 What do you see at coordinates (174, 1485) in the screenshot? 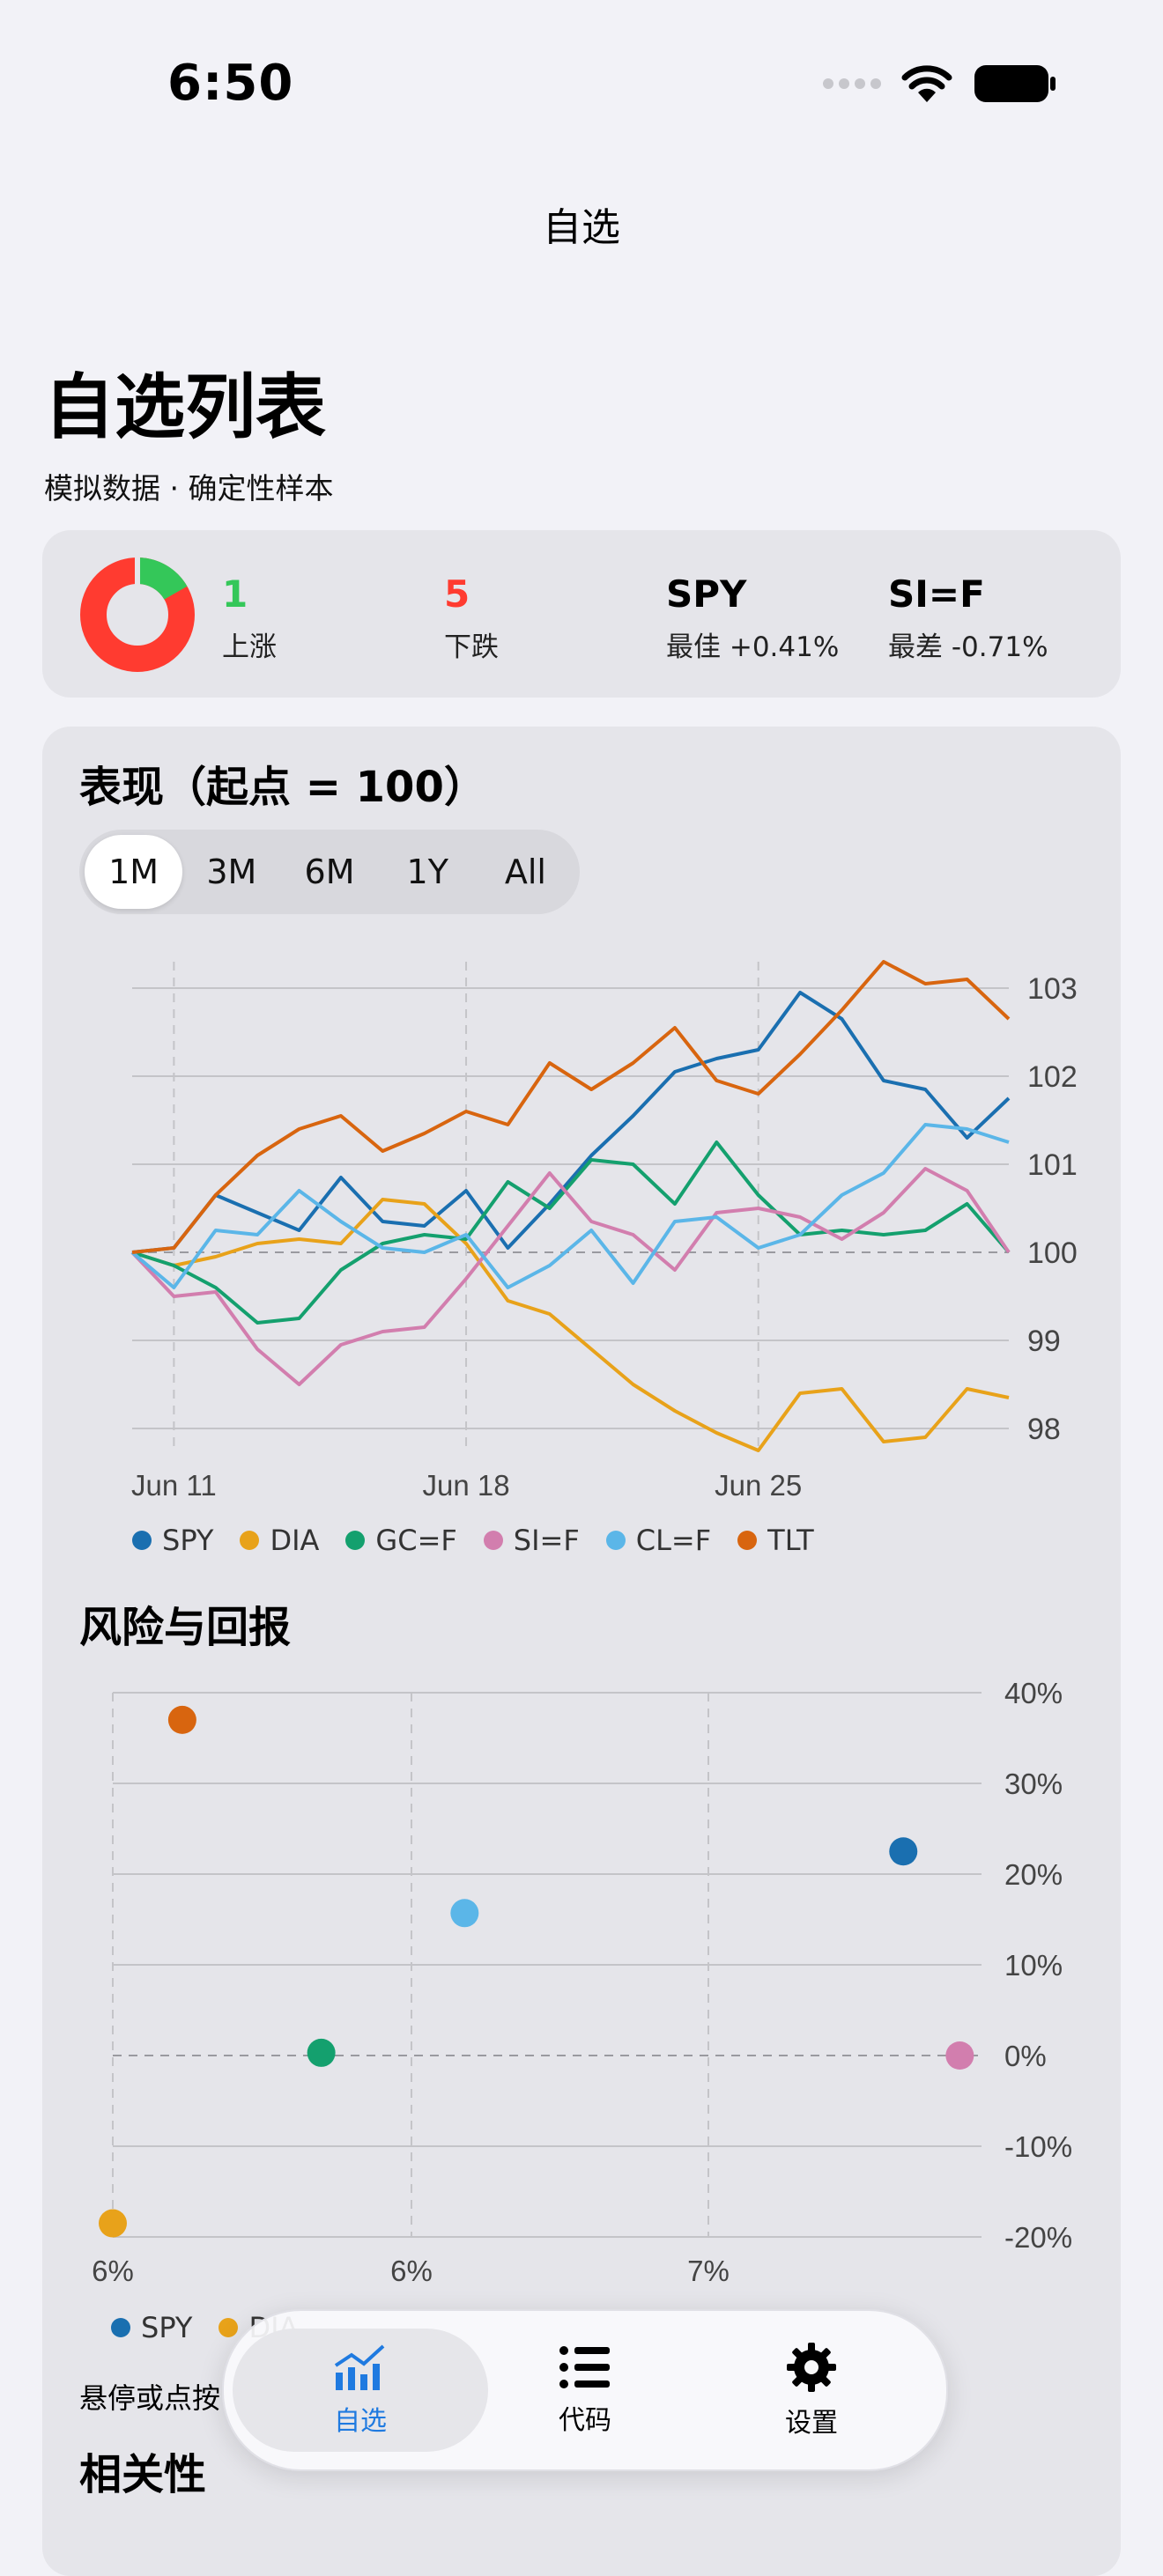
I see `x-tick-label: Jun 11` at bounding box center [174, 1485].